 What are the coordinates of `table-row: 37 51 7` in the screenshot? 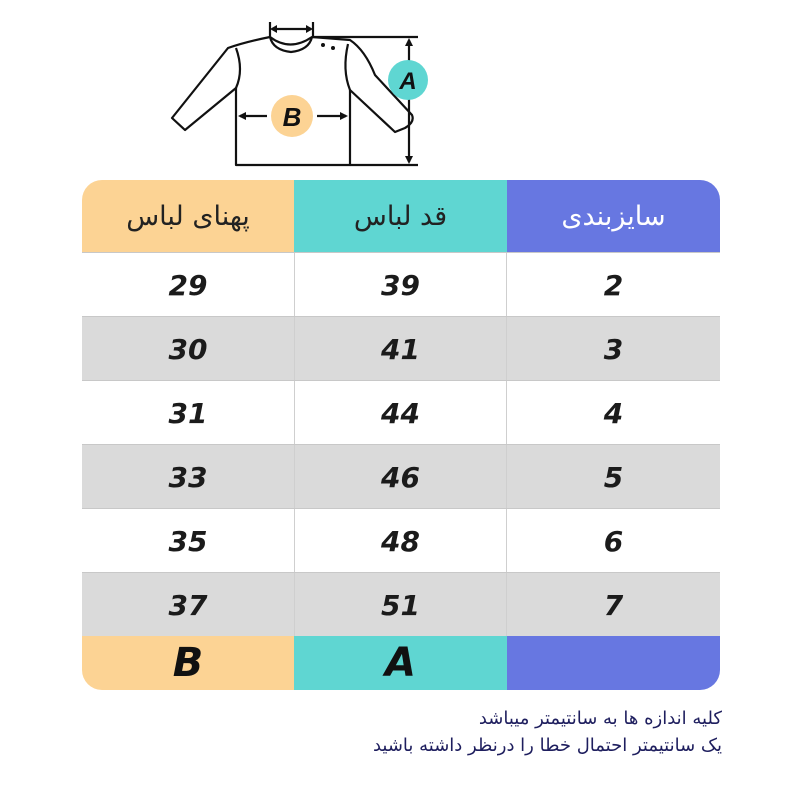 It's located at (401, 604).